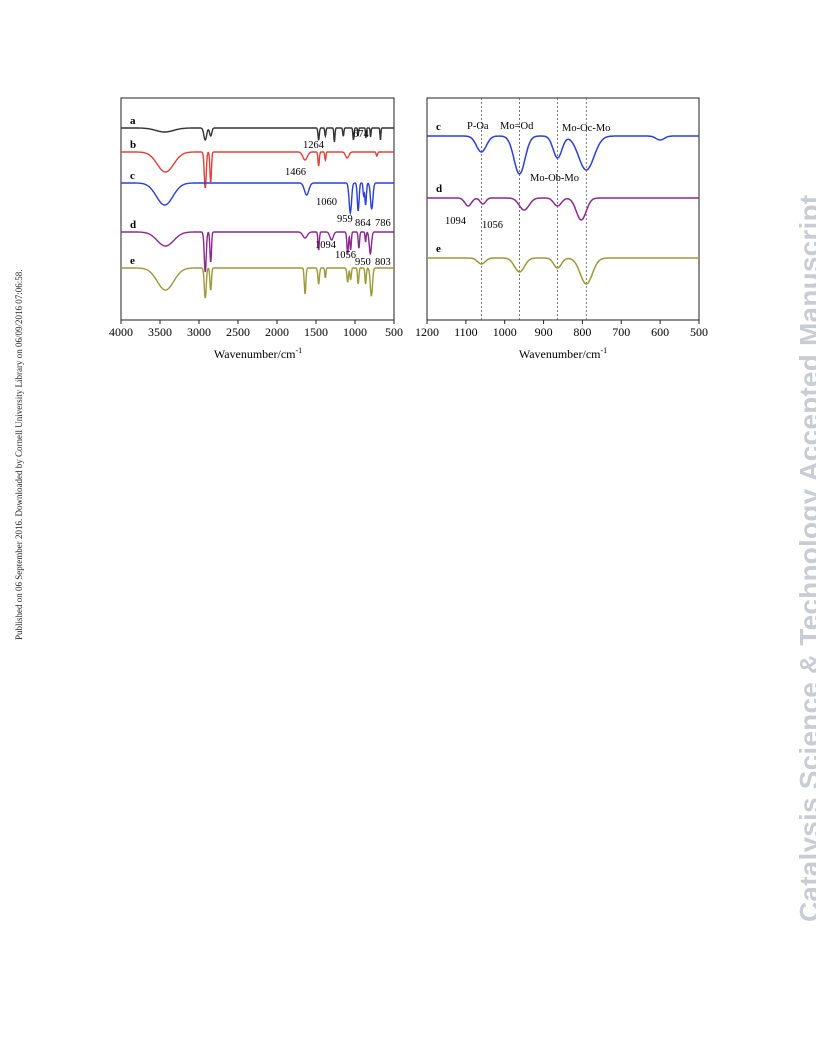  What do you see at coordinates (363, 262) in the screenshot?
I see `left-peak-annotation: 950` at bounding box center [363, 262].